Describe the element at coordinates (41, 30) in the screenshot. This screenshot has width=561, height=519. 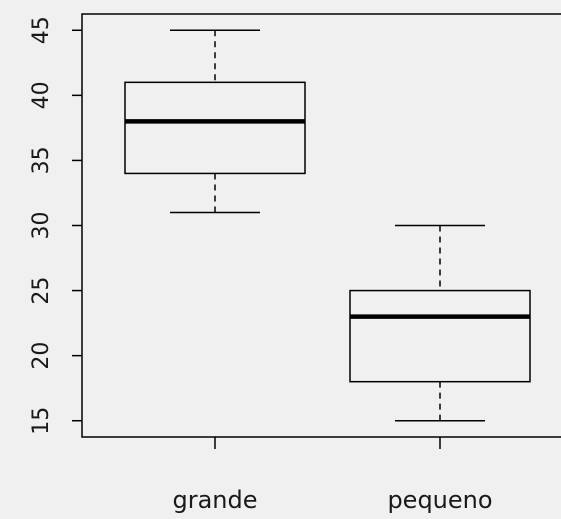
I see `y-tick-label-45: 45` at that location.